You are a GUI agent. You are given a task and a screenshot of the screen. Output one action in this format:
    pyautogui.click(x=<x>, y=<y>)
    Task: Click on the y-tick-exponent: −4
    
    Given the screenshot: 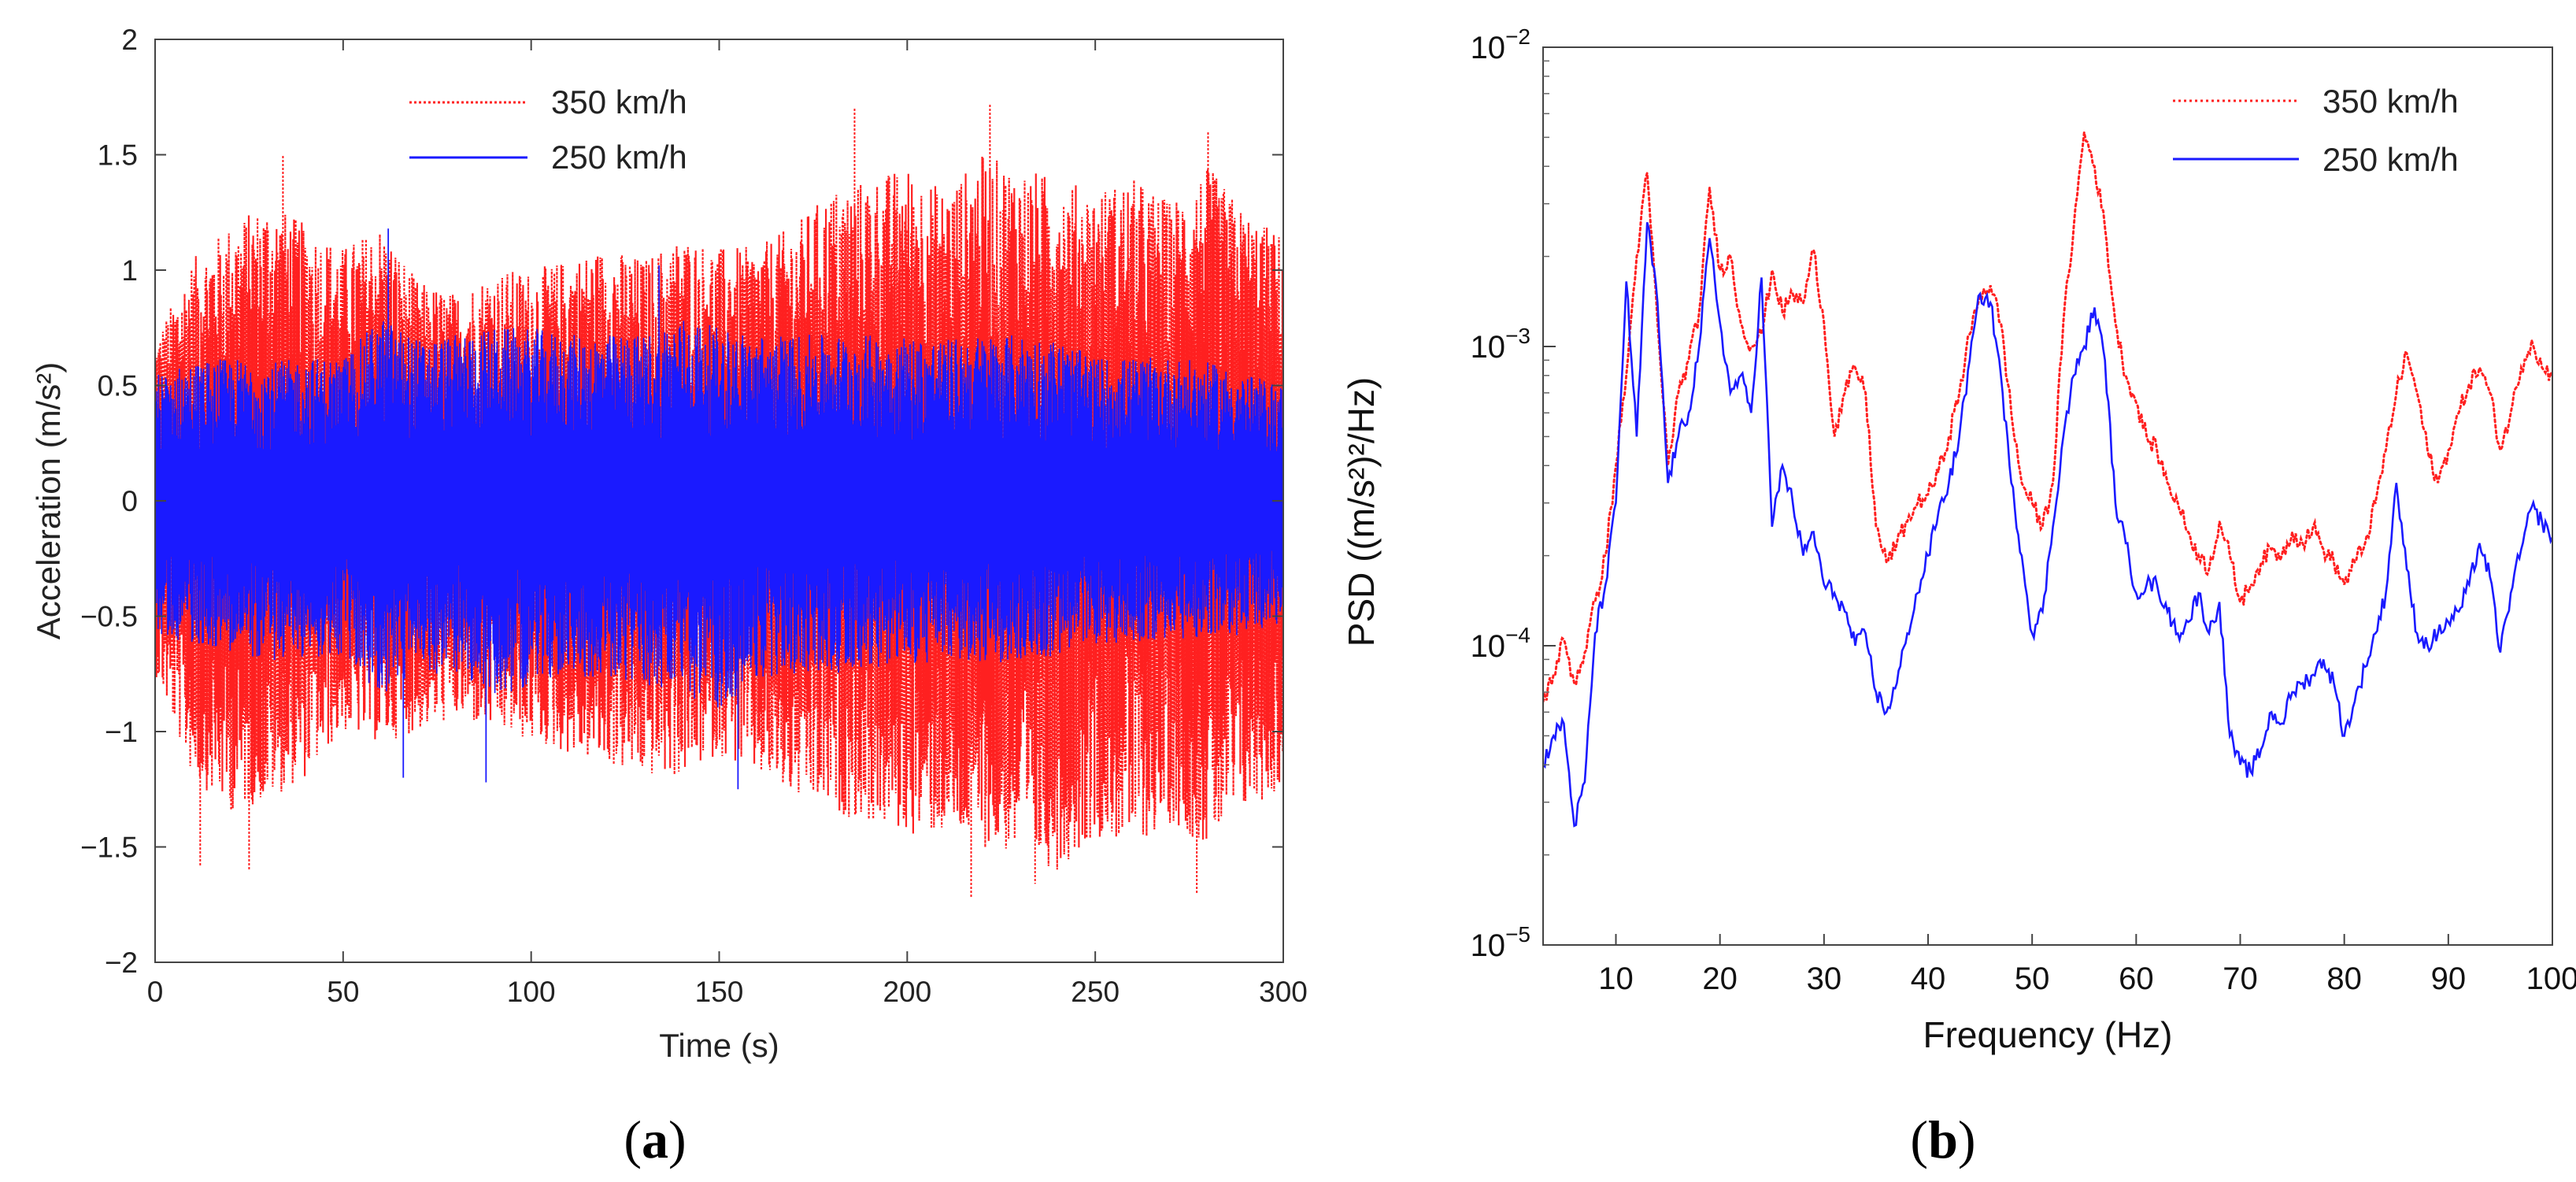 What is the action you would take?
    pyautogui.click(x=1517, y=635)
    